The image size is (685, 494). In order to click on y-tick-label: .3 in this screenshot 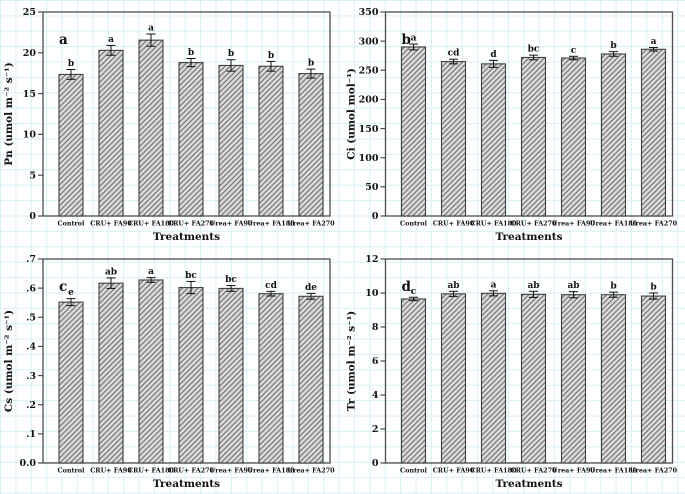, I will do `click(31, 376)`.